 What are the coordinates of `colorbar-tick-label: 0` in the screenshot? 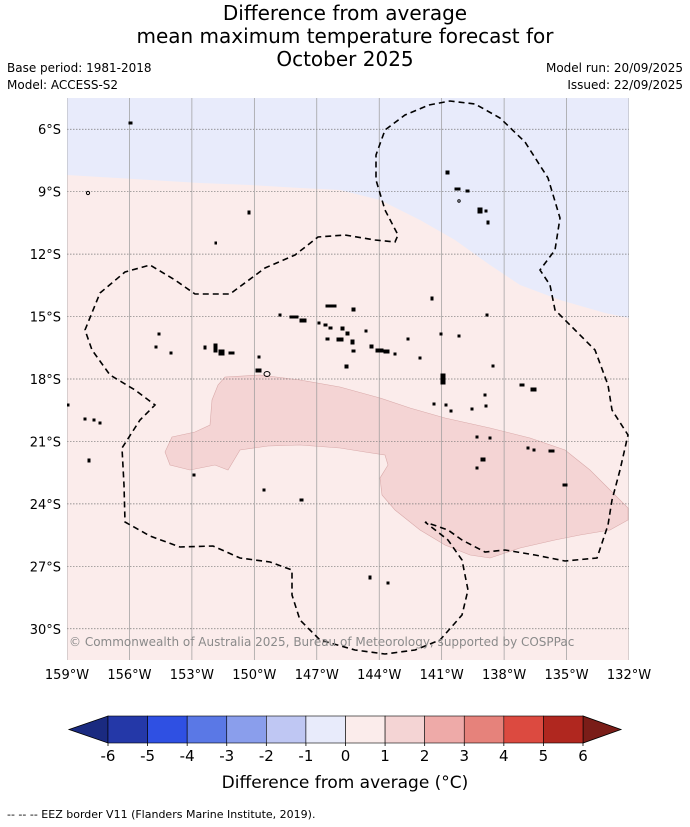 It's located at (346, 756).